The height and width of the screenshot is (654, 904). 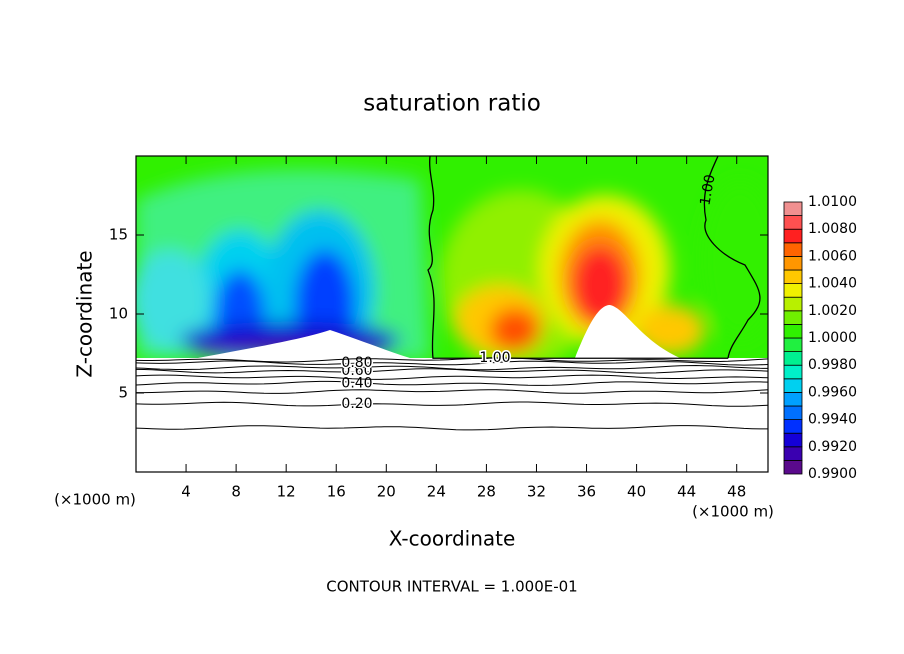 I want to click on x-tick-label: 12, so click(x=286, y=492).